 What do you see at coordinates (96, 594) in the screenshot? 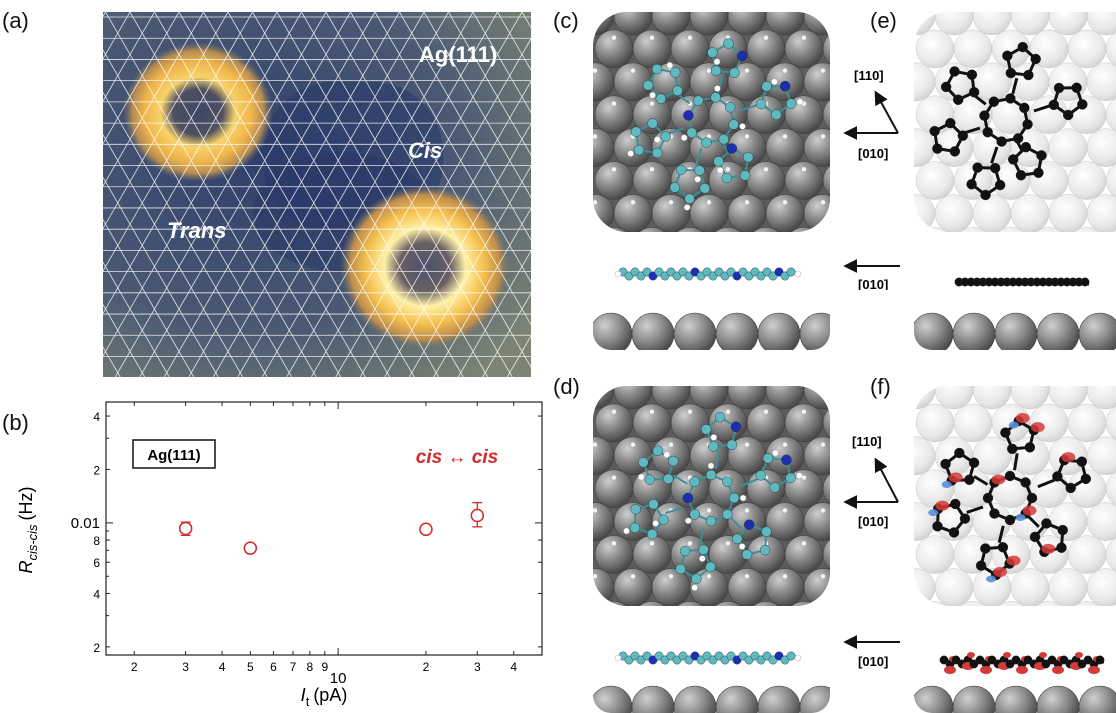
I see `y-tick-label: 4` at bounding box center [96, 594].